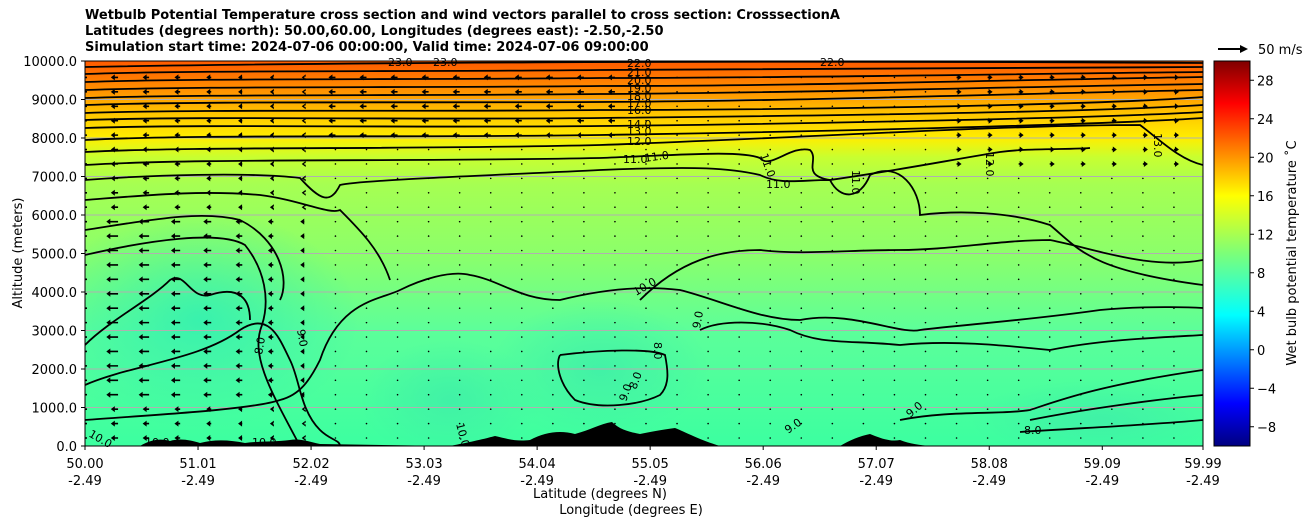 This screenshot has height=526, width=1311. Describe the element at coordinates (1266, 389) in the screenshot. I see `colorbar-tick-label: −4` at that location.